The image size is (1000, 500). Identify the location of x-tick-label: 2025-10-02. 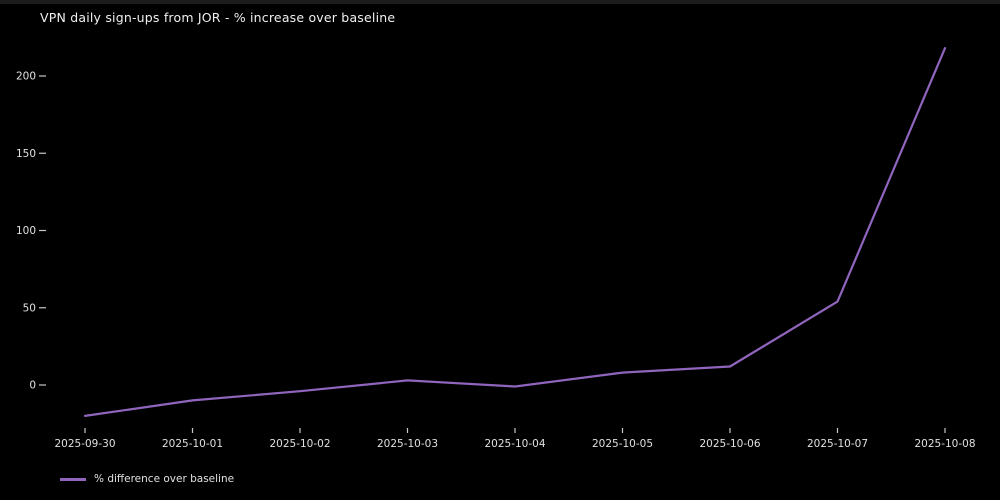
(299, 444).